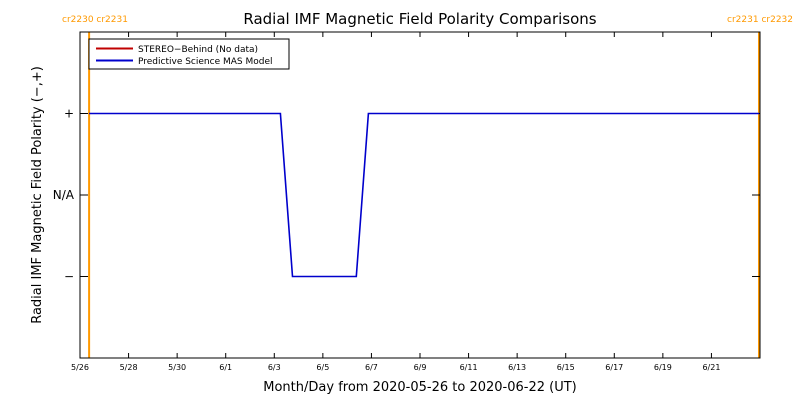 The width and height of the screenshot is (800, 400). I want to click on x-tick-label: 6/1, so click(225, 367).